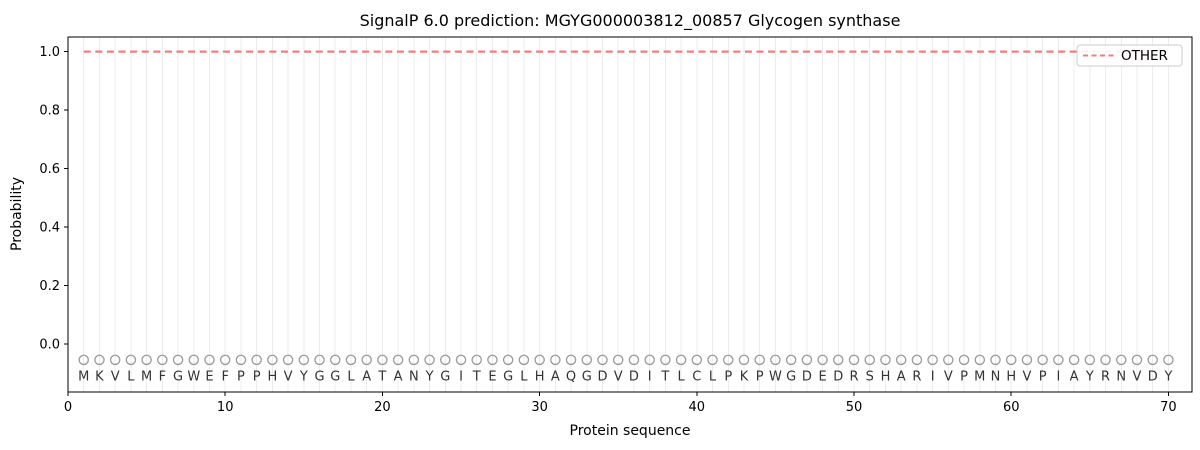  What do you see at coordinates (99, 376) in the screenshot?
I see `residue-letter: K` at bounding box center [99, 376].